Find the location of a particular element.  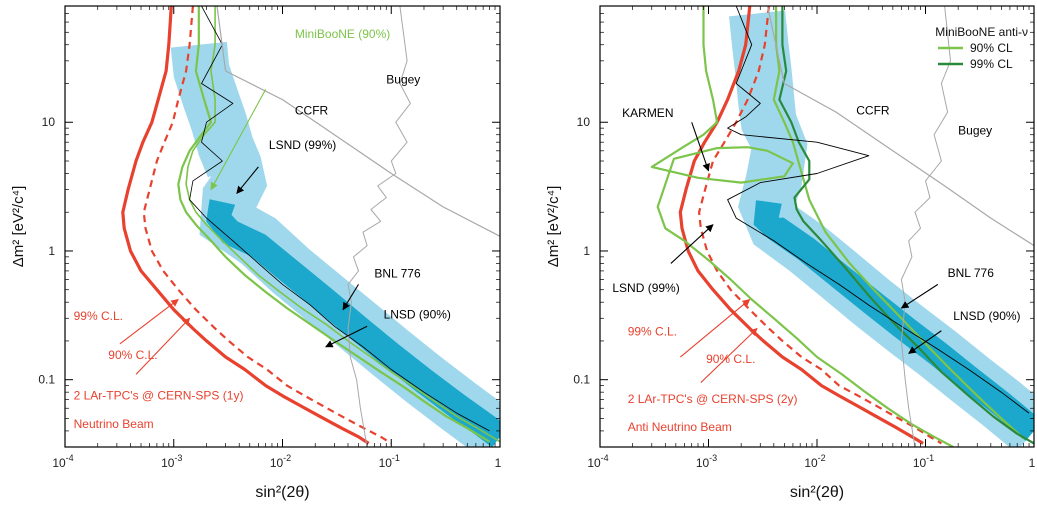

annotation-miniboone-90: MiniBooNE (90%) is located at coordinates (342, 34).